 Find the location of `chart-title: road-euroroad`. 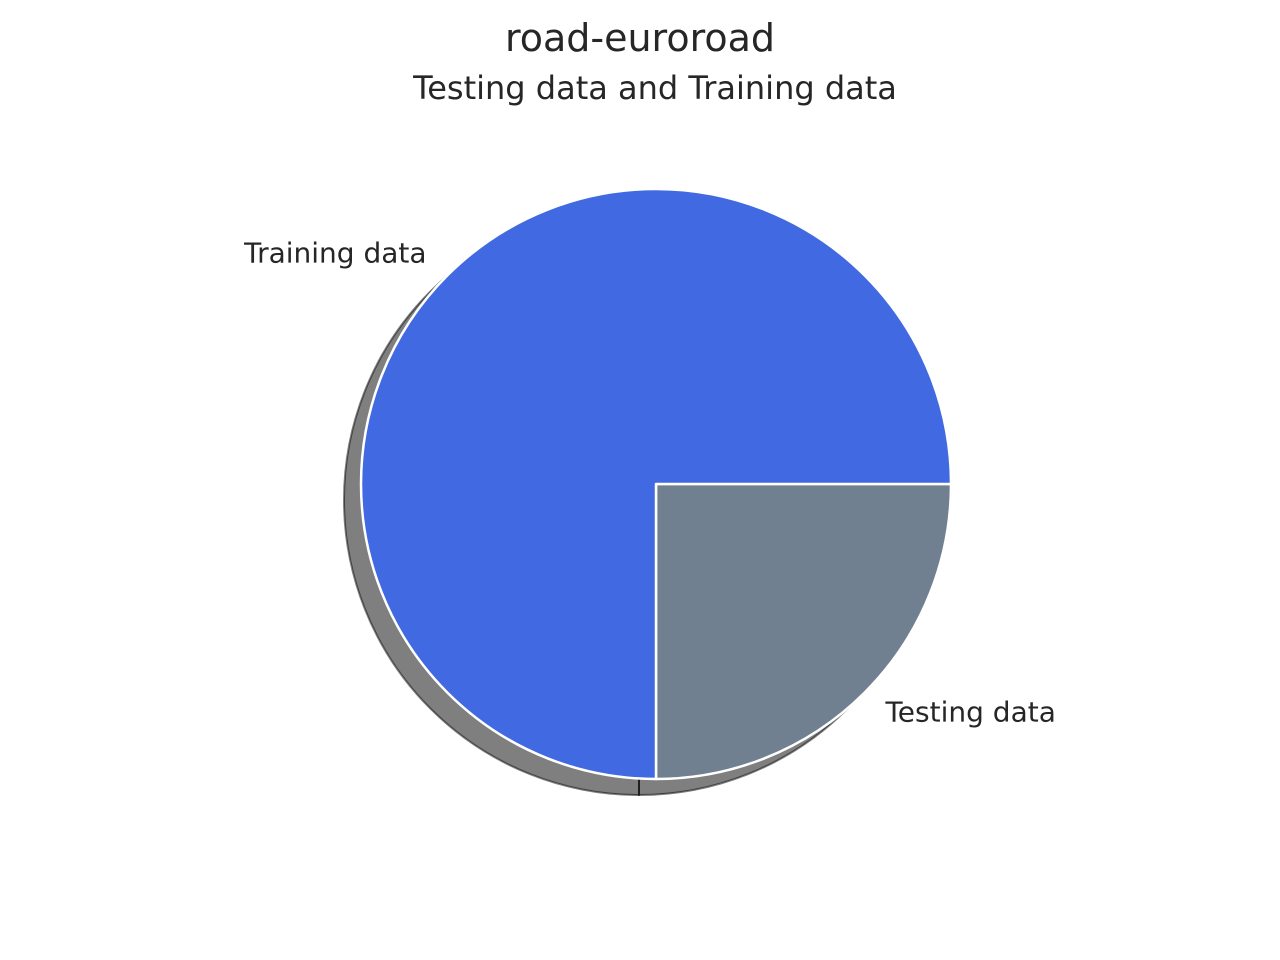

chart-title: road-euroroad is located at coordinates (640, 38).